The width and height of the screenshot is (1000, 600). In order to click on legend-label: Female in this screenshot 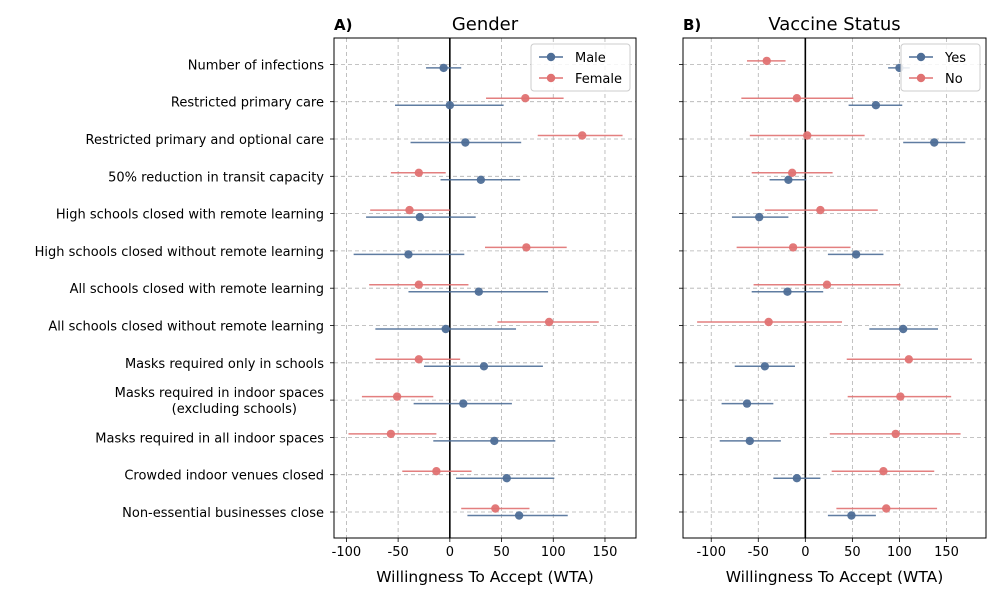, I will do `click(598, 79)`.